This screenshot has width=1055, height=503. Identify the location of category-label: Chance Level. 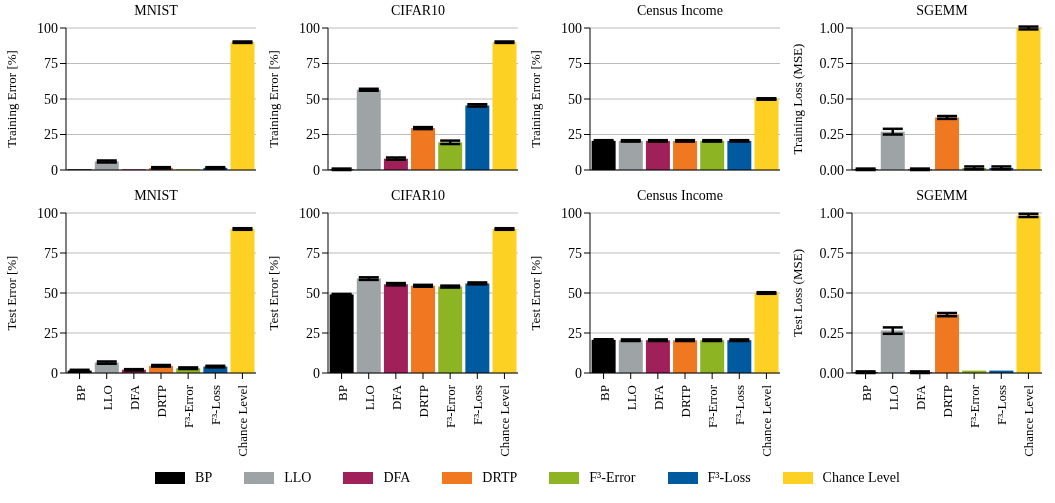
(861, 477).